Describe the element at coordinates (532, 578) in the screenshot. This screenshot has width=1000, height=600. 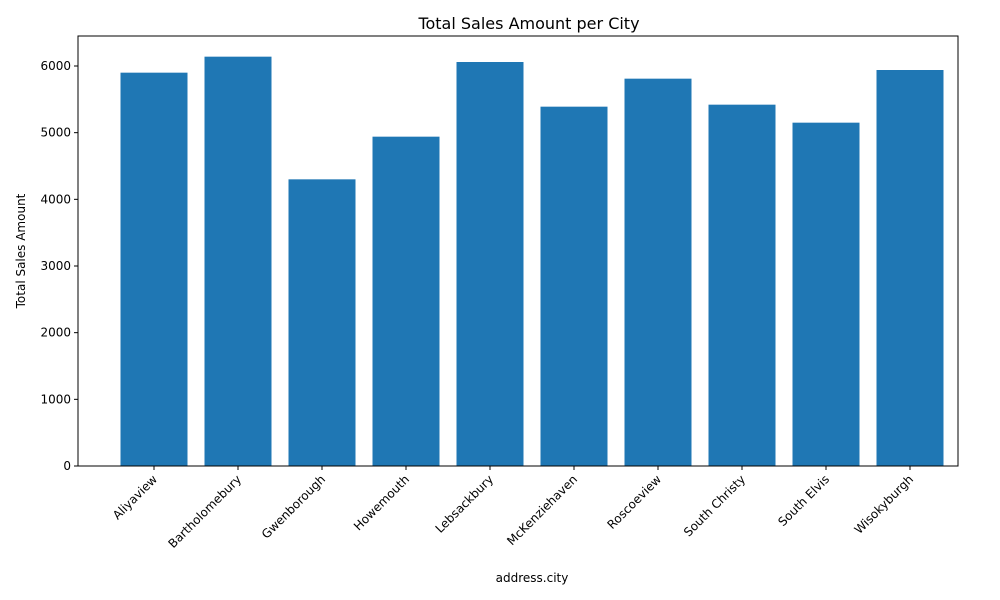
I see `x-axis-label: address.city` at that location.